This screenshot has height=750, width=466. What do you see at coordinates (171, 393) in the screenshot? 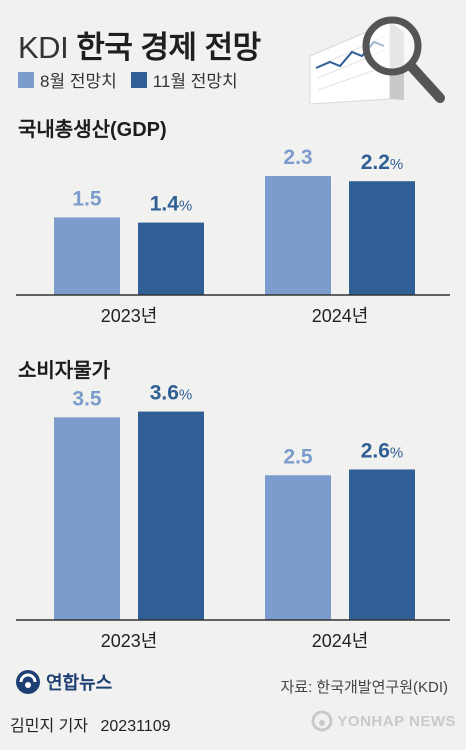
I see `cpi-value-label-november-0: 3.6%` at bounding box center [171, 393].